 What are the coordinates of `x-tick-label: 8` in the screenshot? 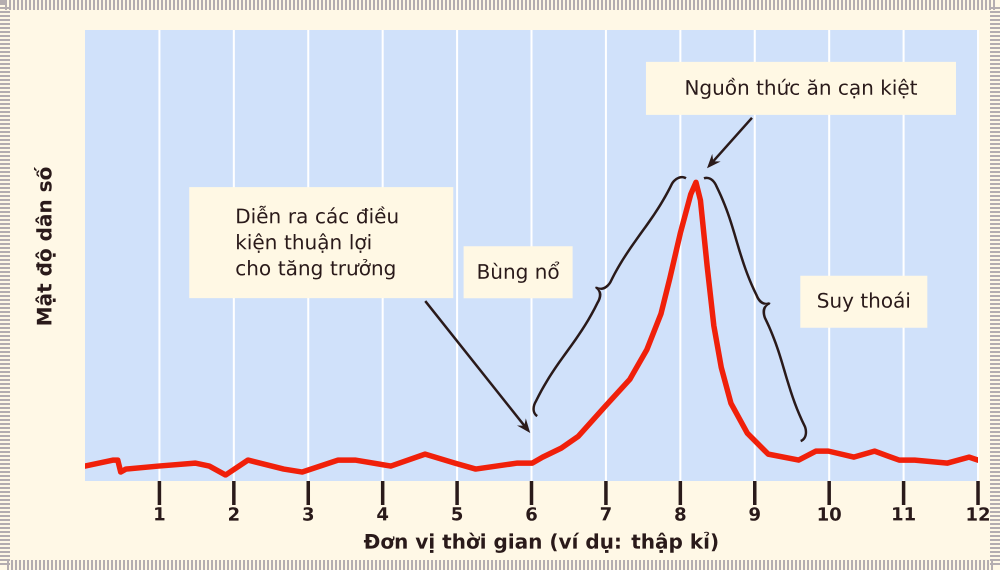 It's located at (680, 514).